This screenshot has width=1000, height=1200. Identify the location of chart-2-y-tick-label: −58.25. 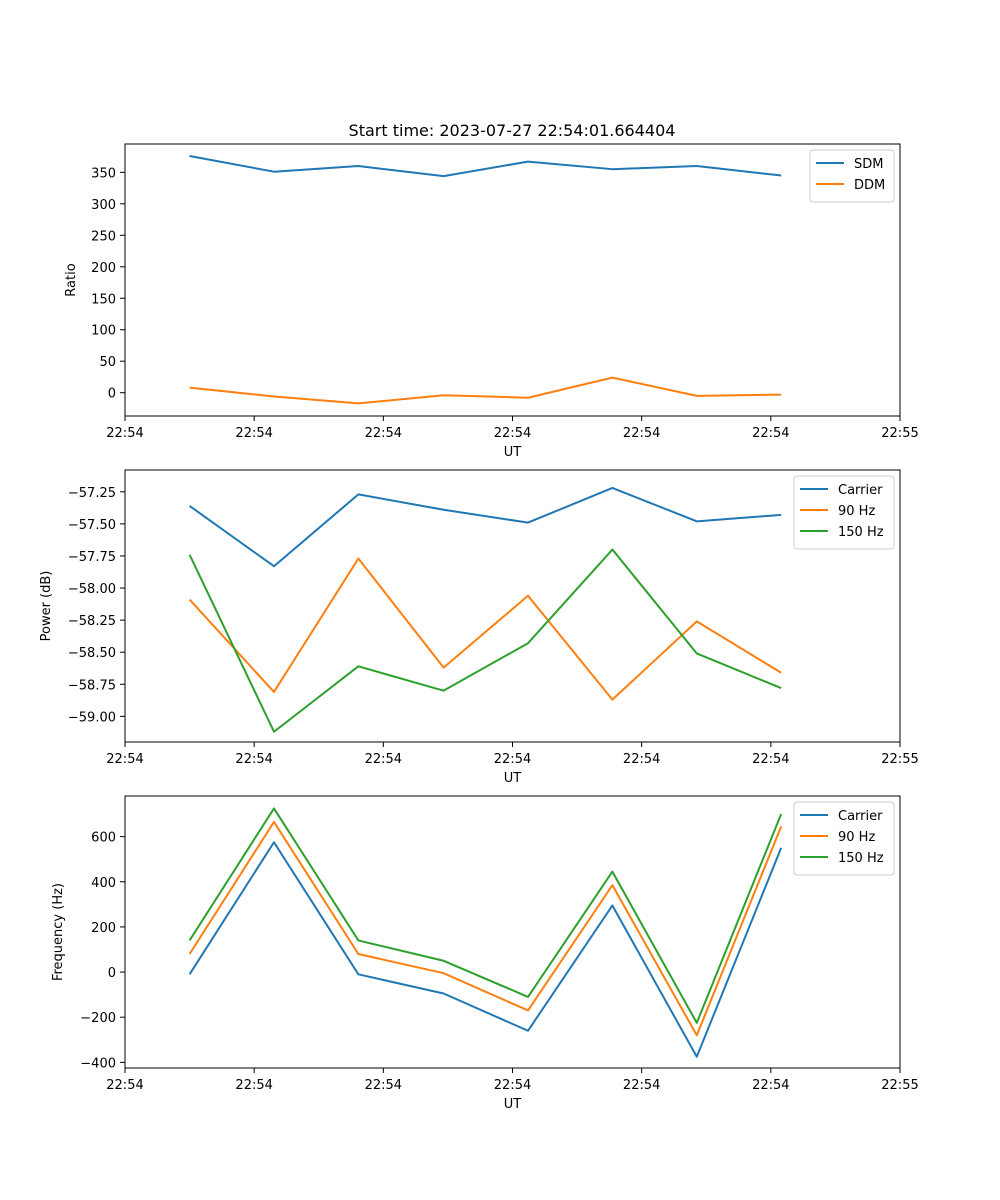
(92, 621).